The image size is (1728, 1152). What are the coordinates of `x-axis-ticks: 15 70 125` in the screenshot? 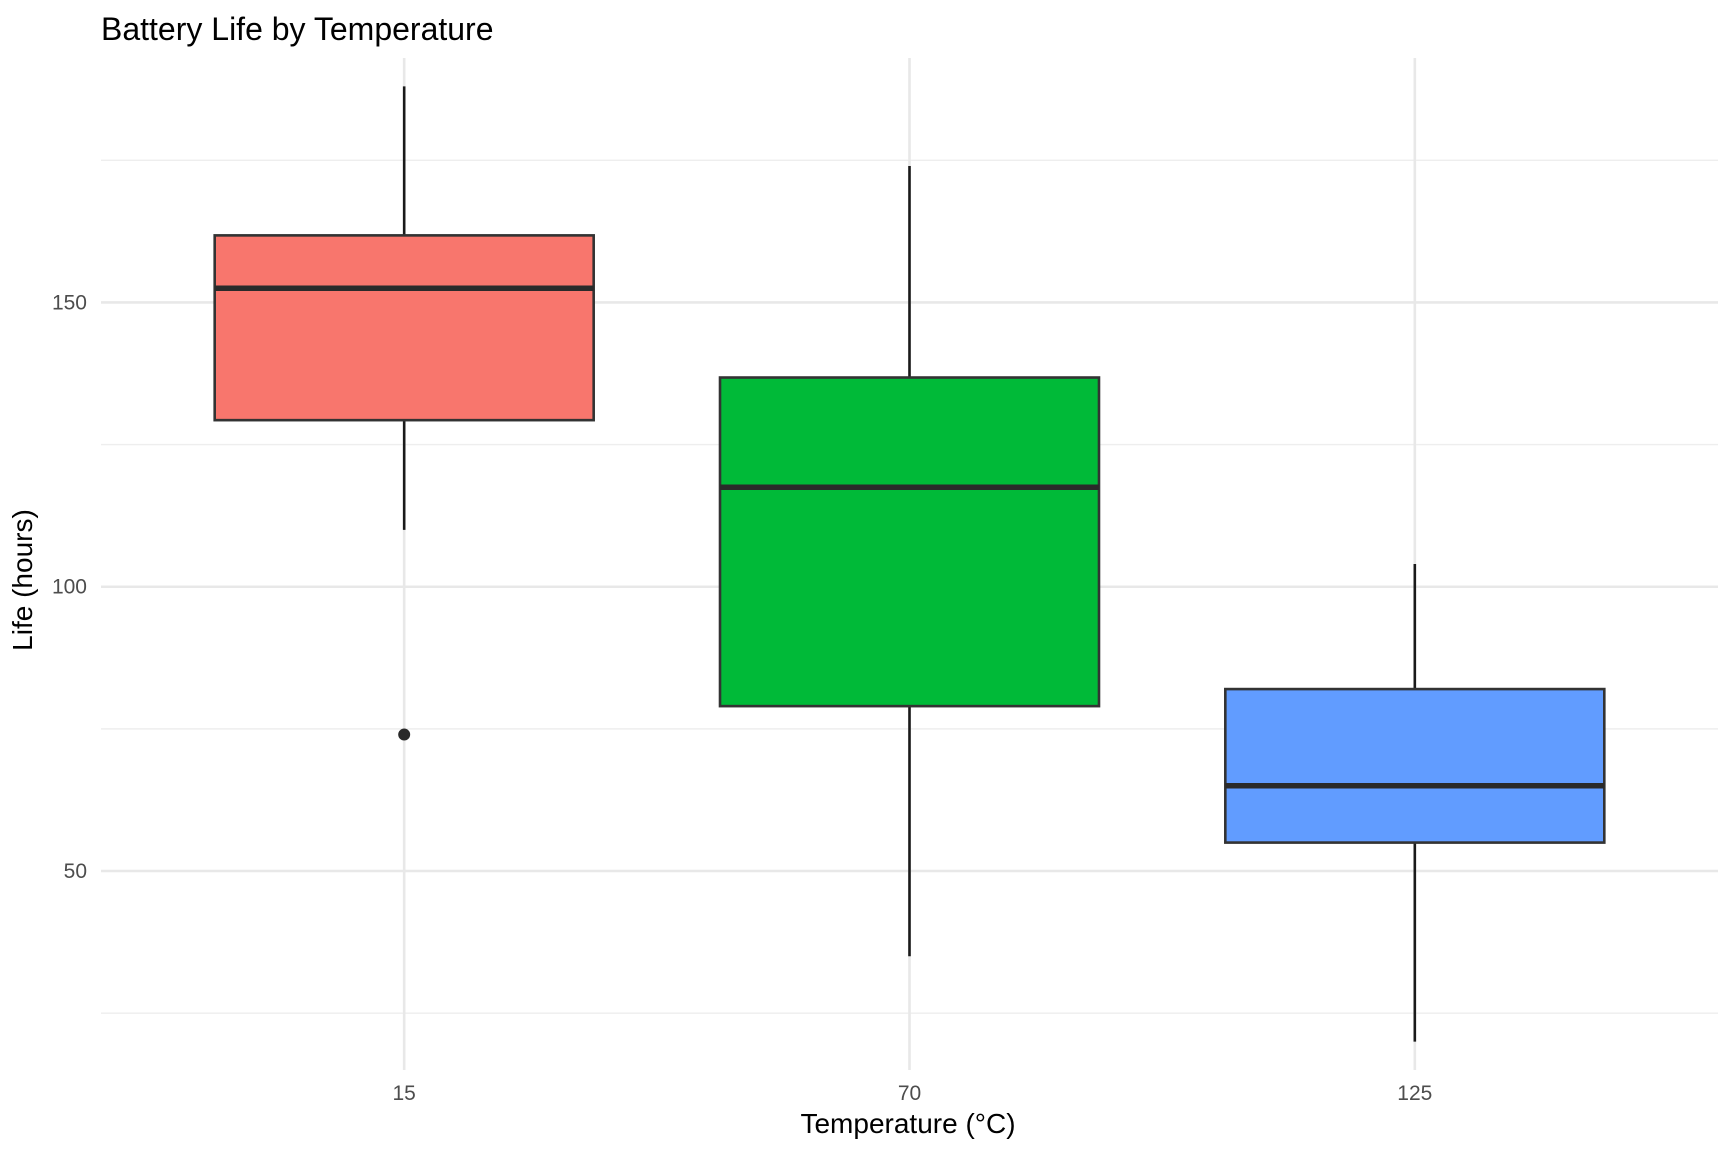 It's located at (913, 1093).